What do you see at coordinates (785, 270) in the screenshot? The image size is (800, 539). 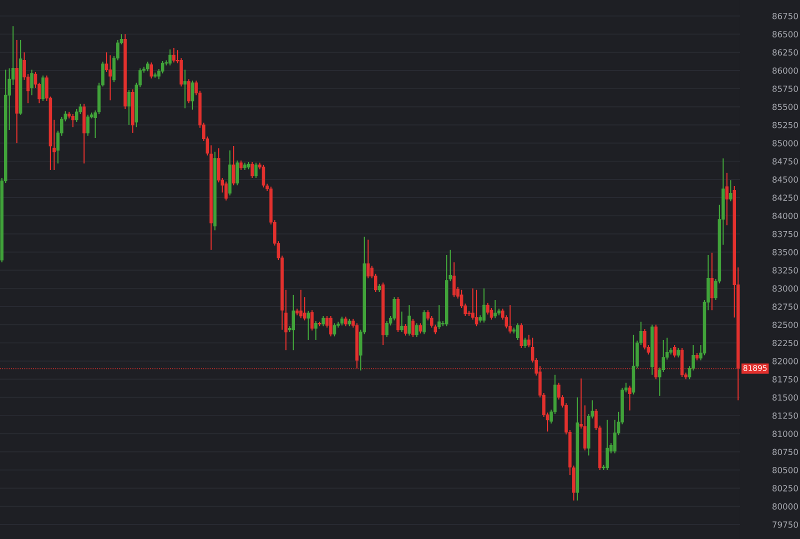 I see `y-tick-label: 83250` at bounding box center [785, 270].